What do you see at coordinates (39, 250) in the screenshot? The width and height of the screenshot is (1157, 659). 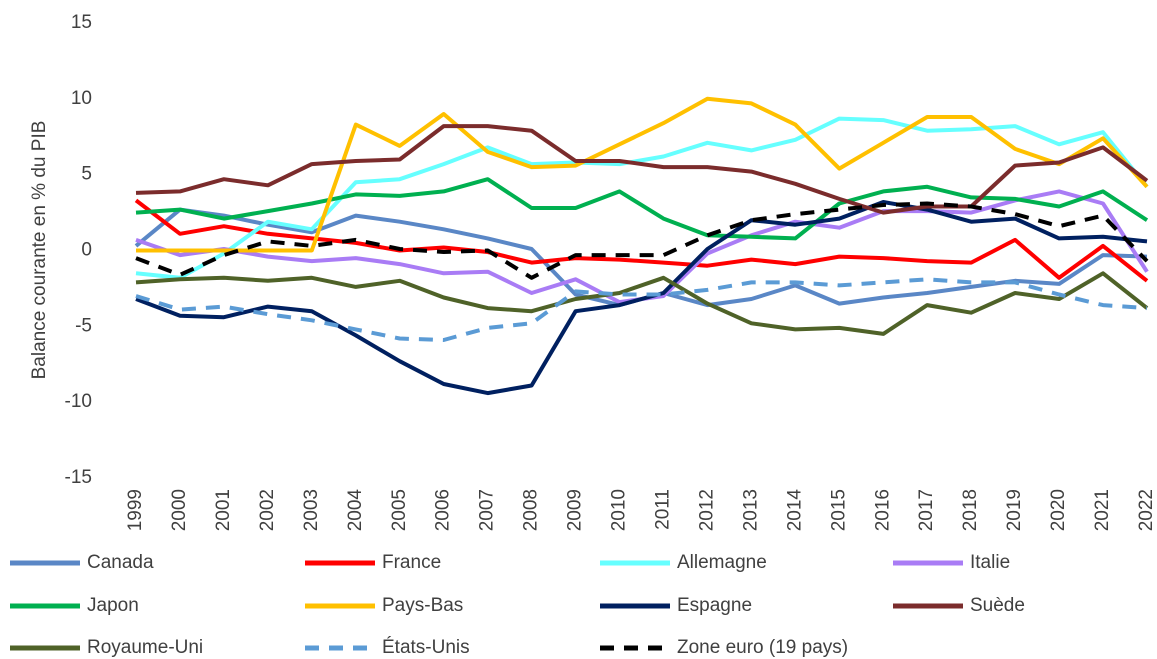 I see `y-axis-label: Balance courante en % du PIB` at bounding box center [39, 250].